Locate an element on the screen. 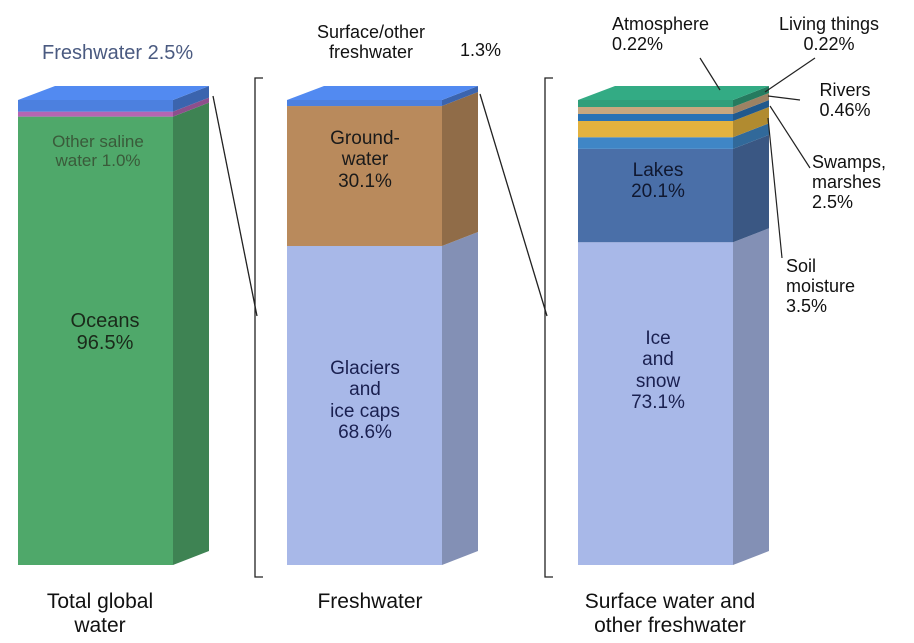 This screenshot has width=914, height=643. bar-3-top-face is located at coordinates (673, 93).